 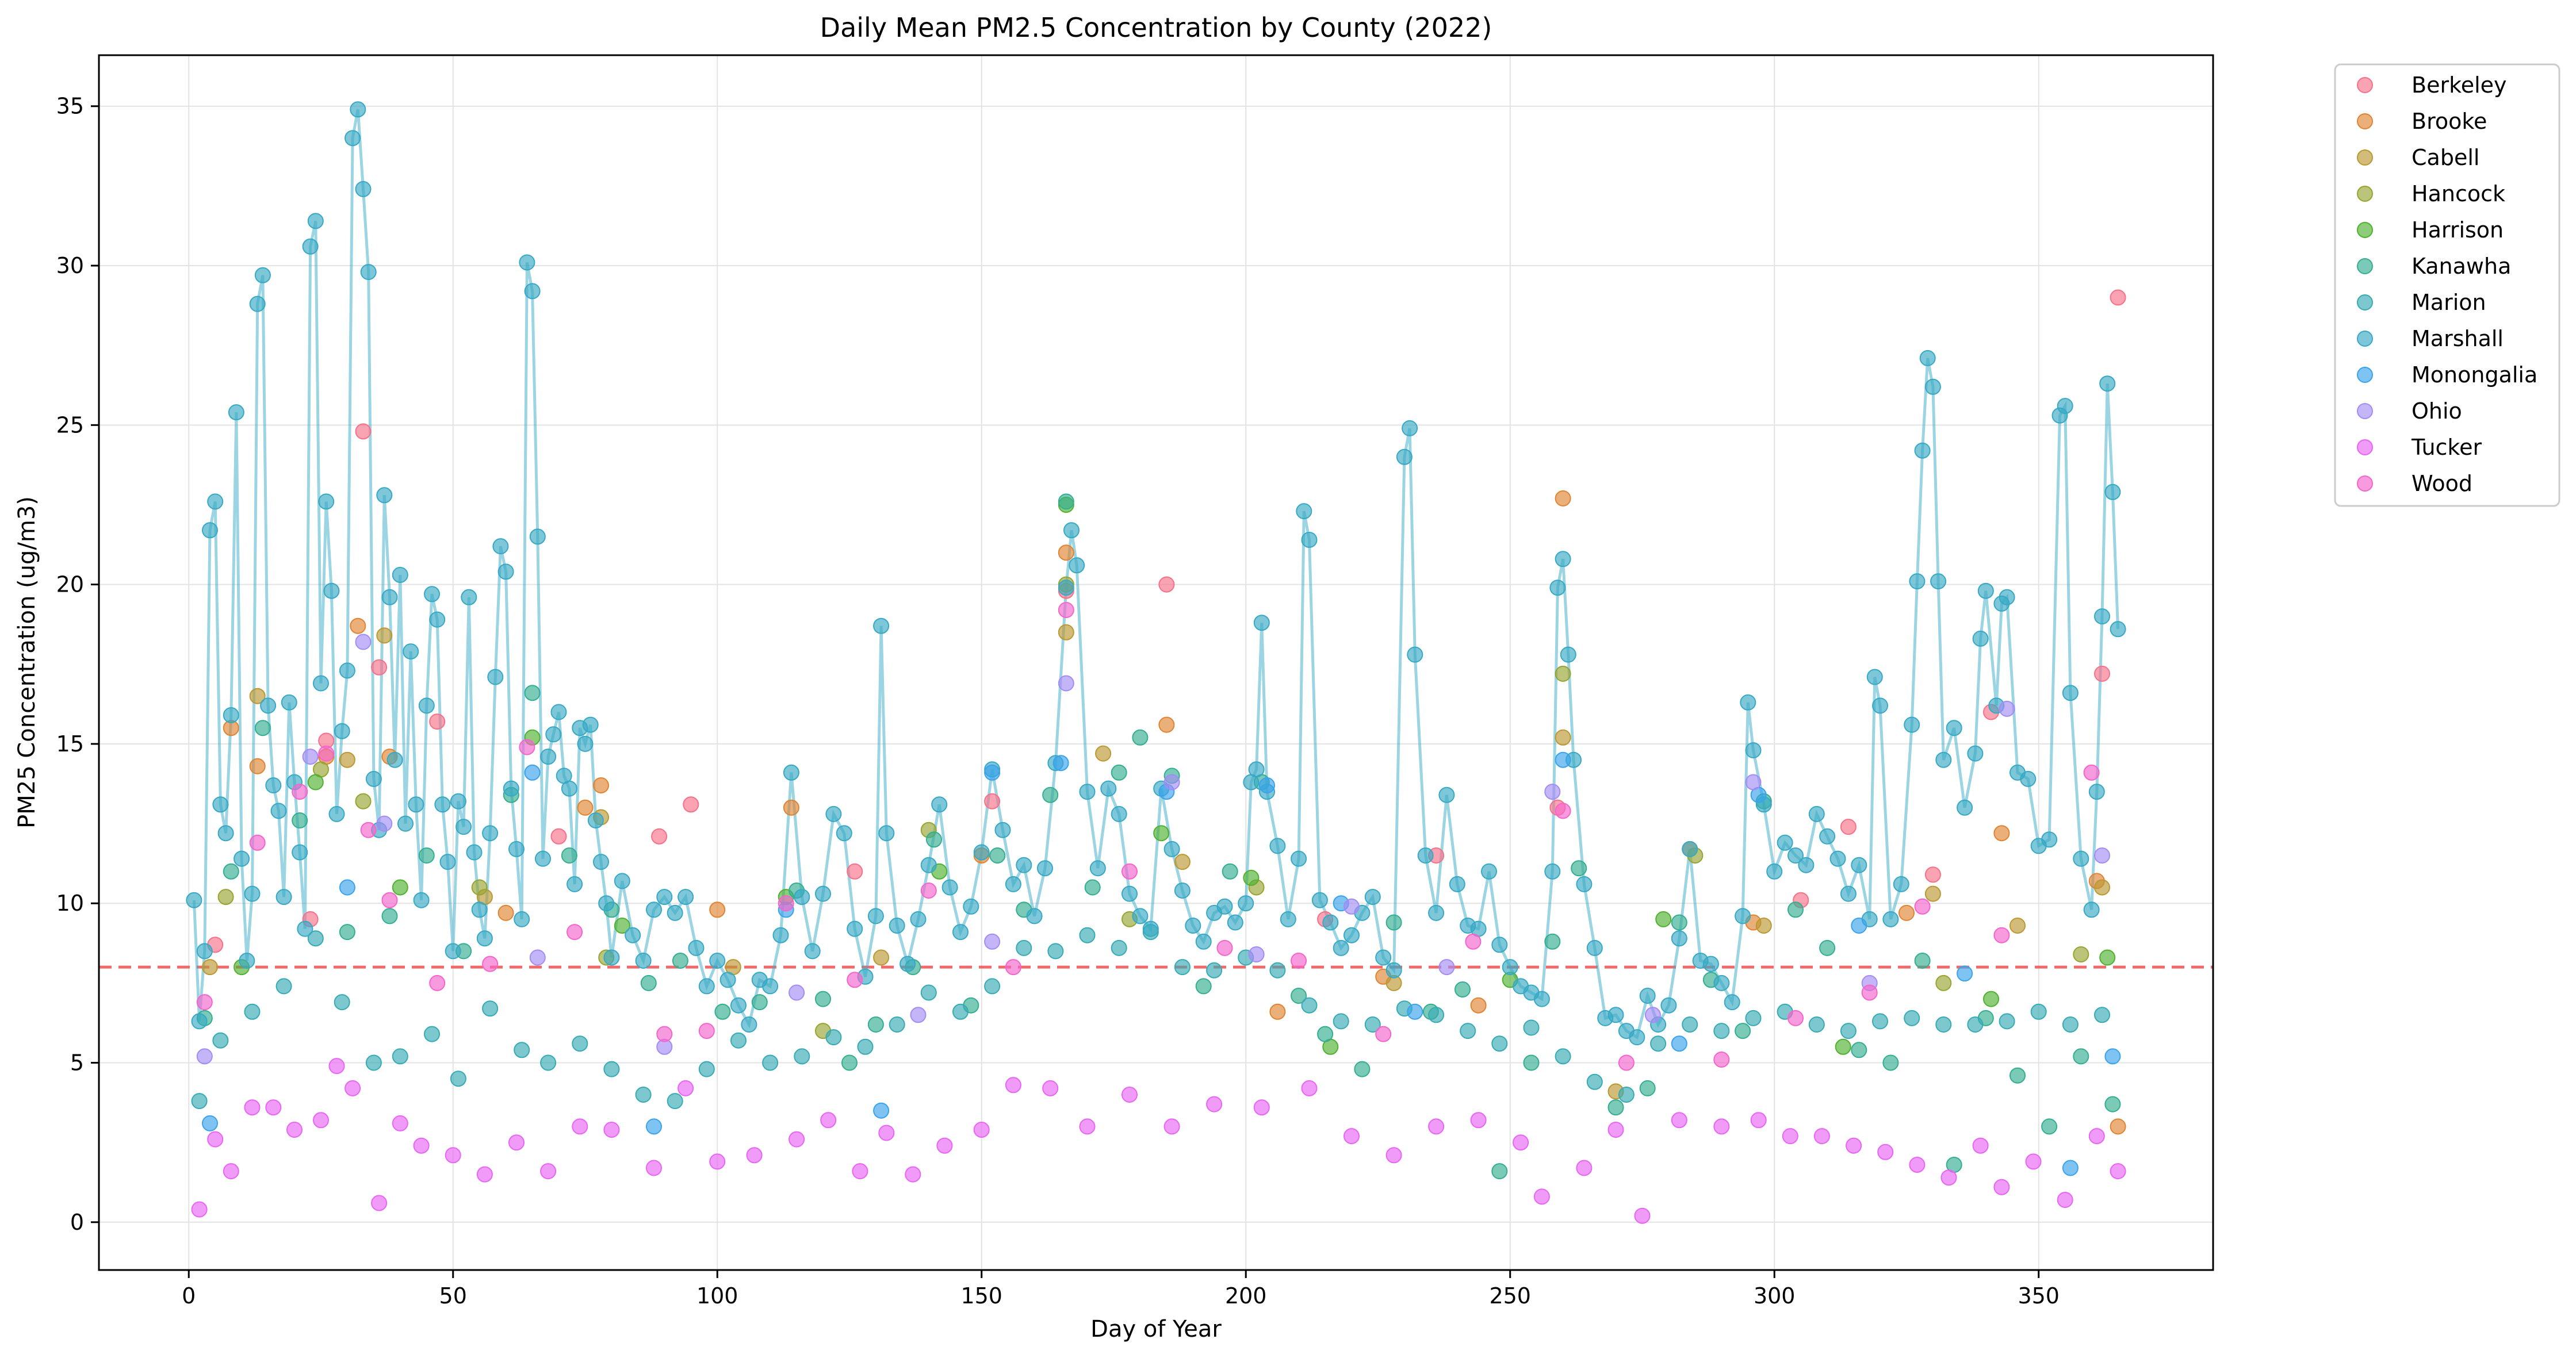 I want to click on y-tick-label: 35, so click(x=70, y=106).